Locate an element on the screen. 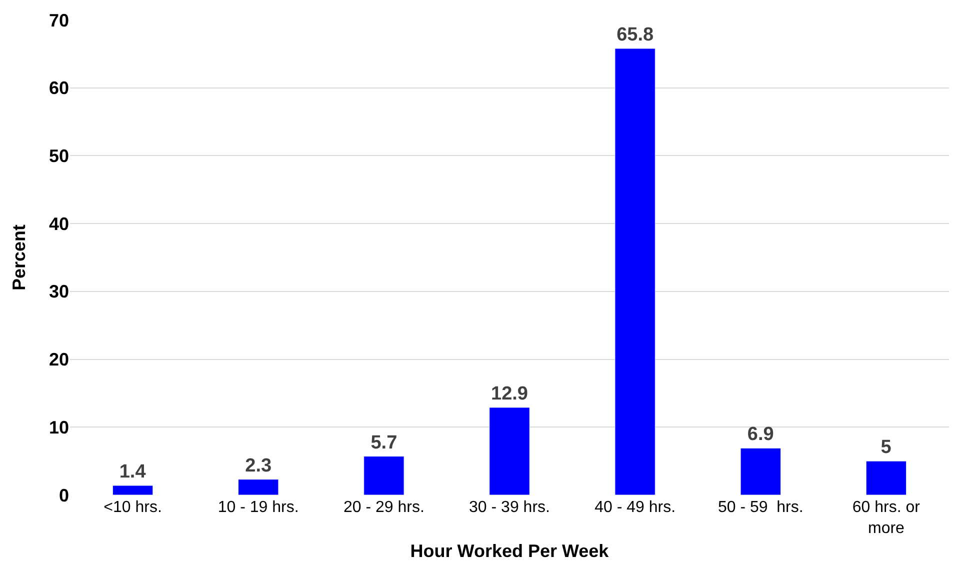 The width and height of the screenshot is (959, 570). data-label: 65.8 is located at coordinates (635, 35).